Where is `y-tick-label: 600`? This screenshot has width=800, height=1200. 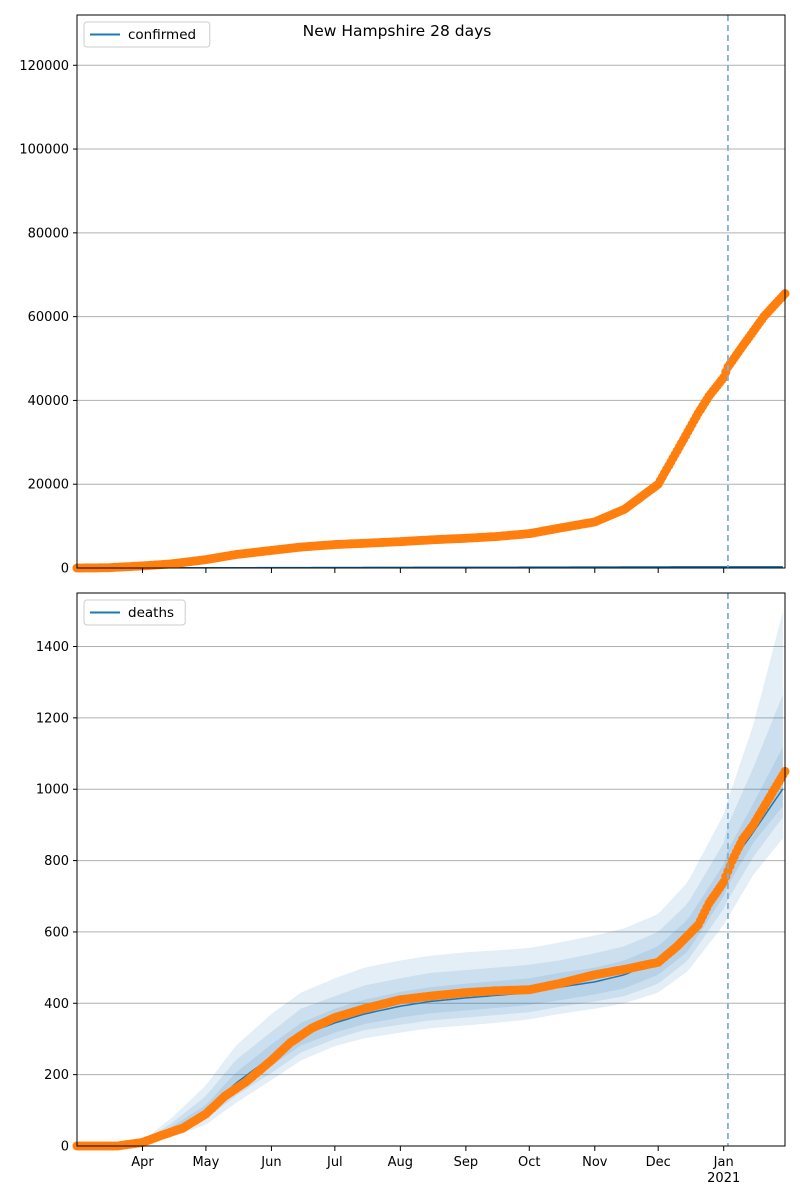
y-tick-label: 600 is located at coordinates (56, 932).